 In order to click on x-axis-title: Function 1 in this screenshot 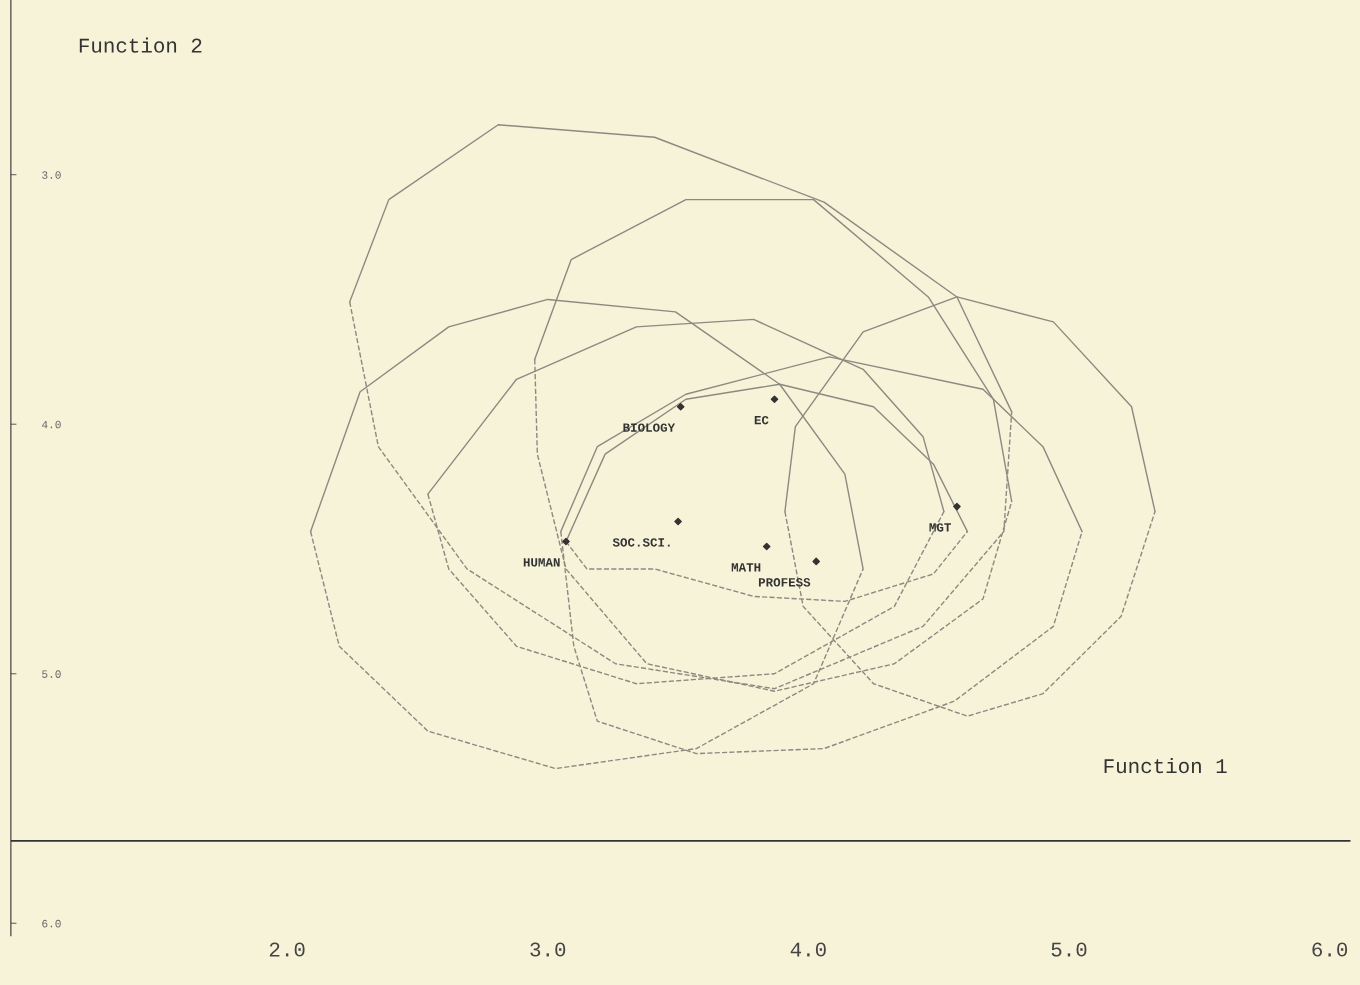, I will do `click(1165, 765)`.